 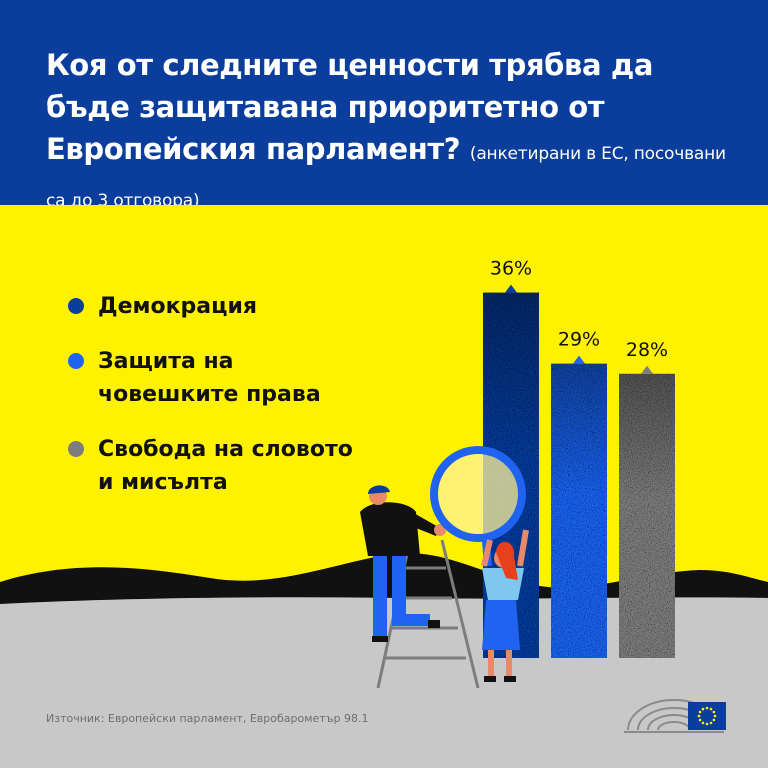 What do you see at coordinates (228, 466) in the screenshot?
I see `legend-item: Свобода на словото и мисълта` at bounding box center [228, 466].